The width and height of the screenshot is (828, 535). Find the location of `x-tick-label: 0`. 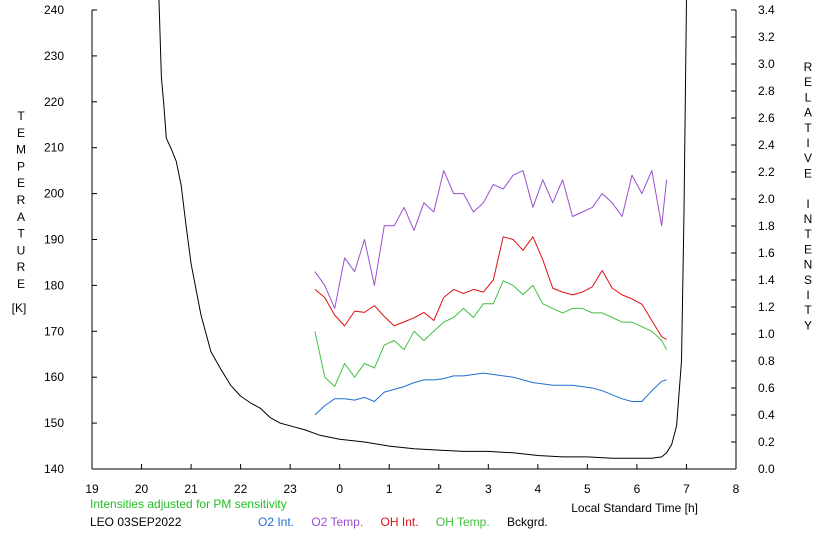

x-tick-label: 0 is located at coordinates (339, 489).